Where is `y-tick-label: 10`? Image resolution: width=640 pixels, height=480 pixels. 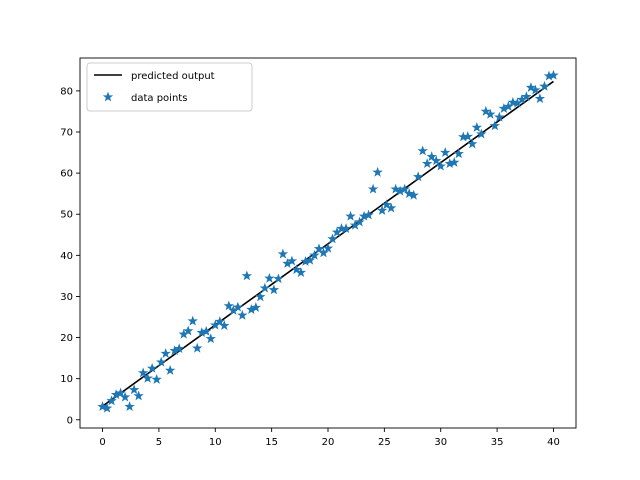
y-tick-label: 10 is located at coordinates (66, 379).